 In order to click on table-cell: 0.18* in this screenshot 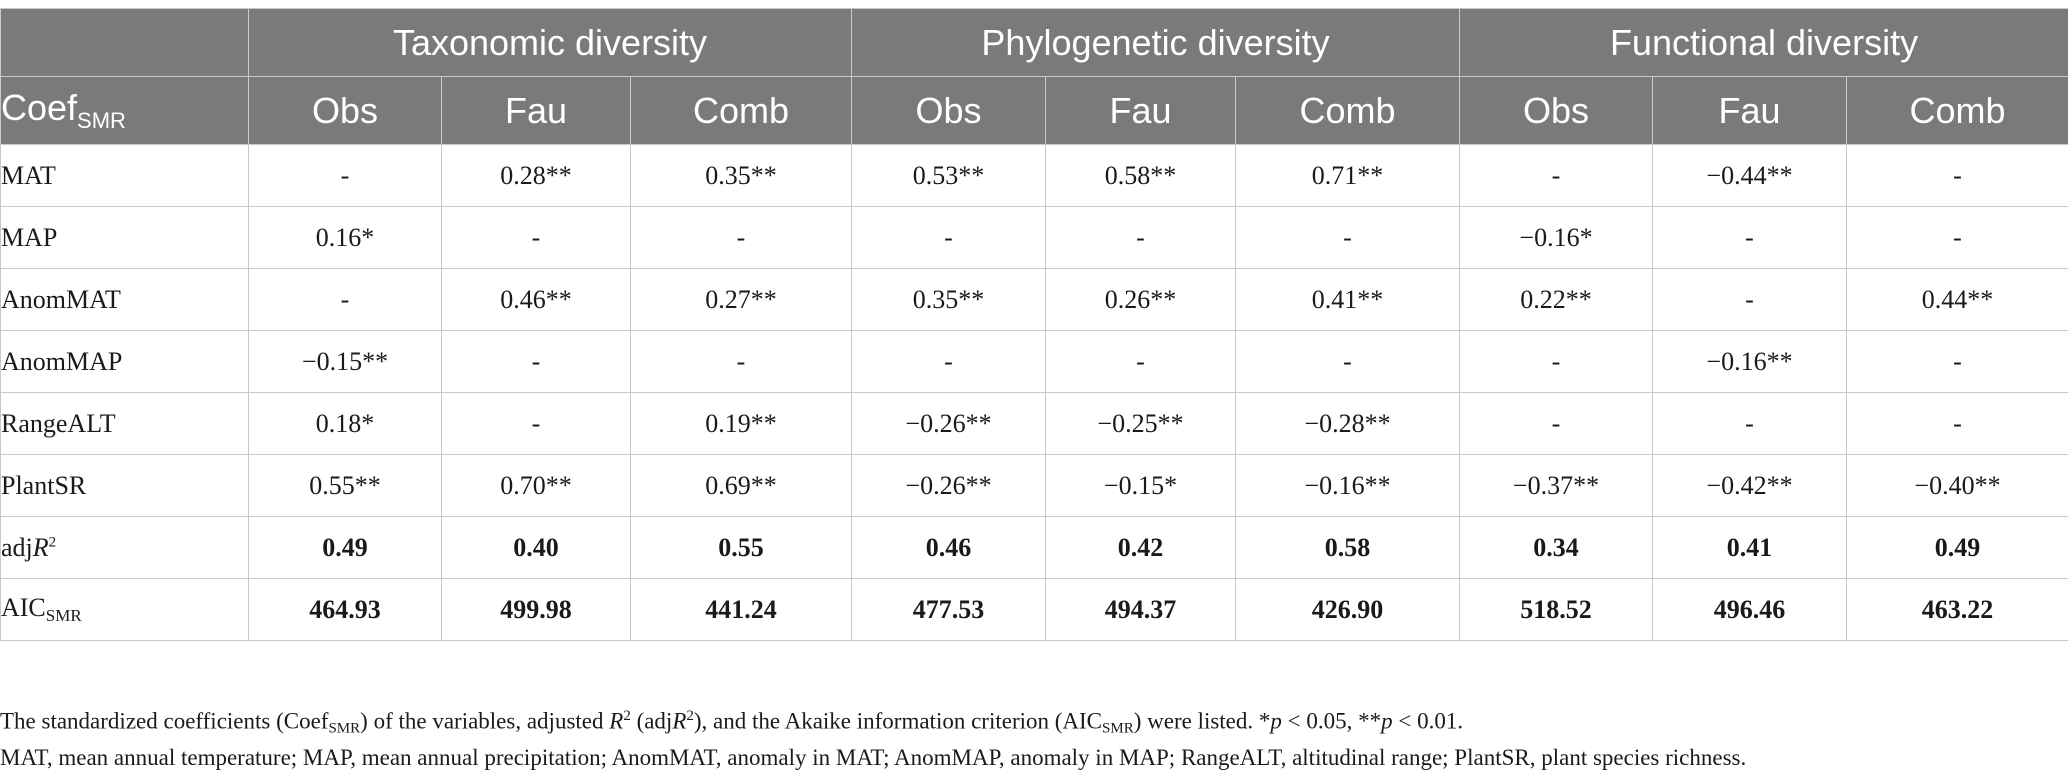, I will do `click(345, 423)`.